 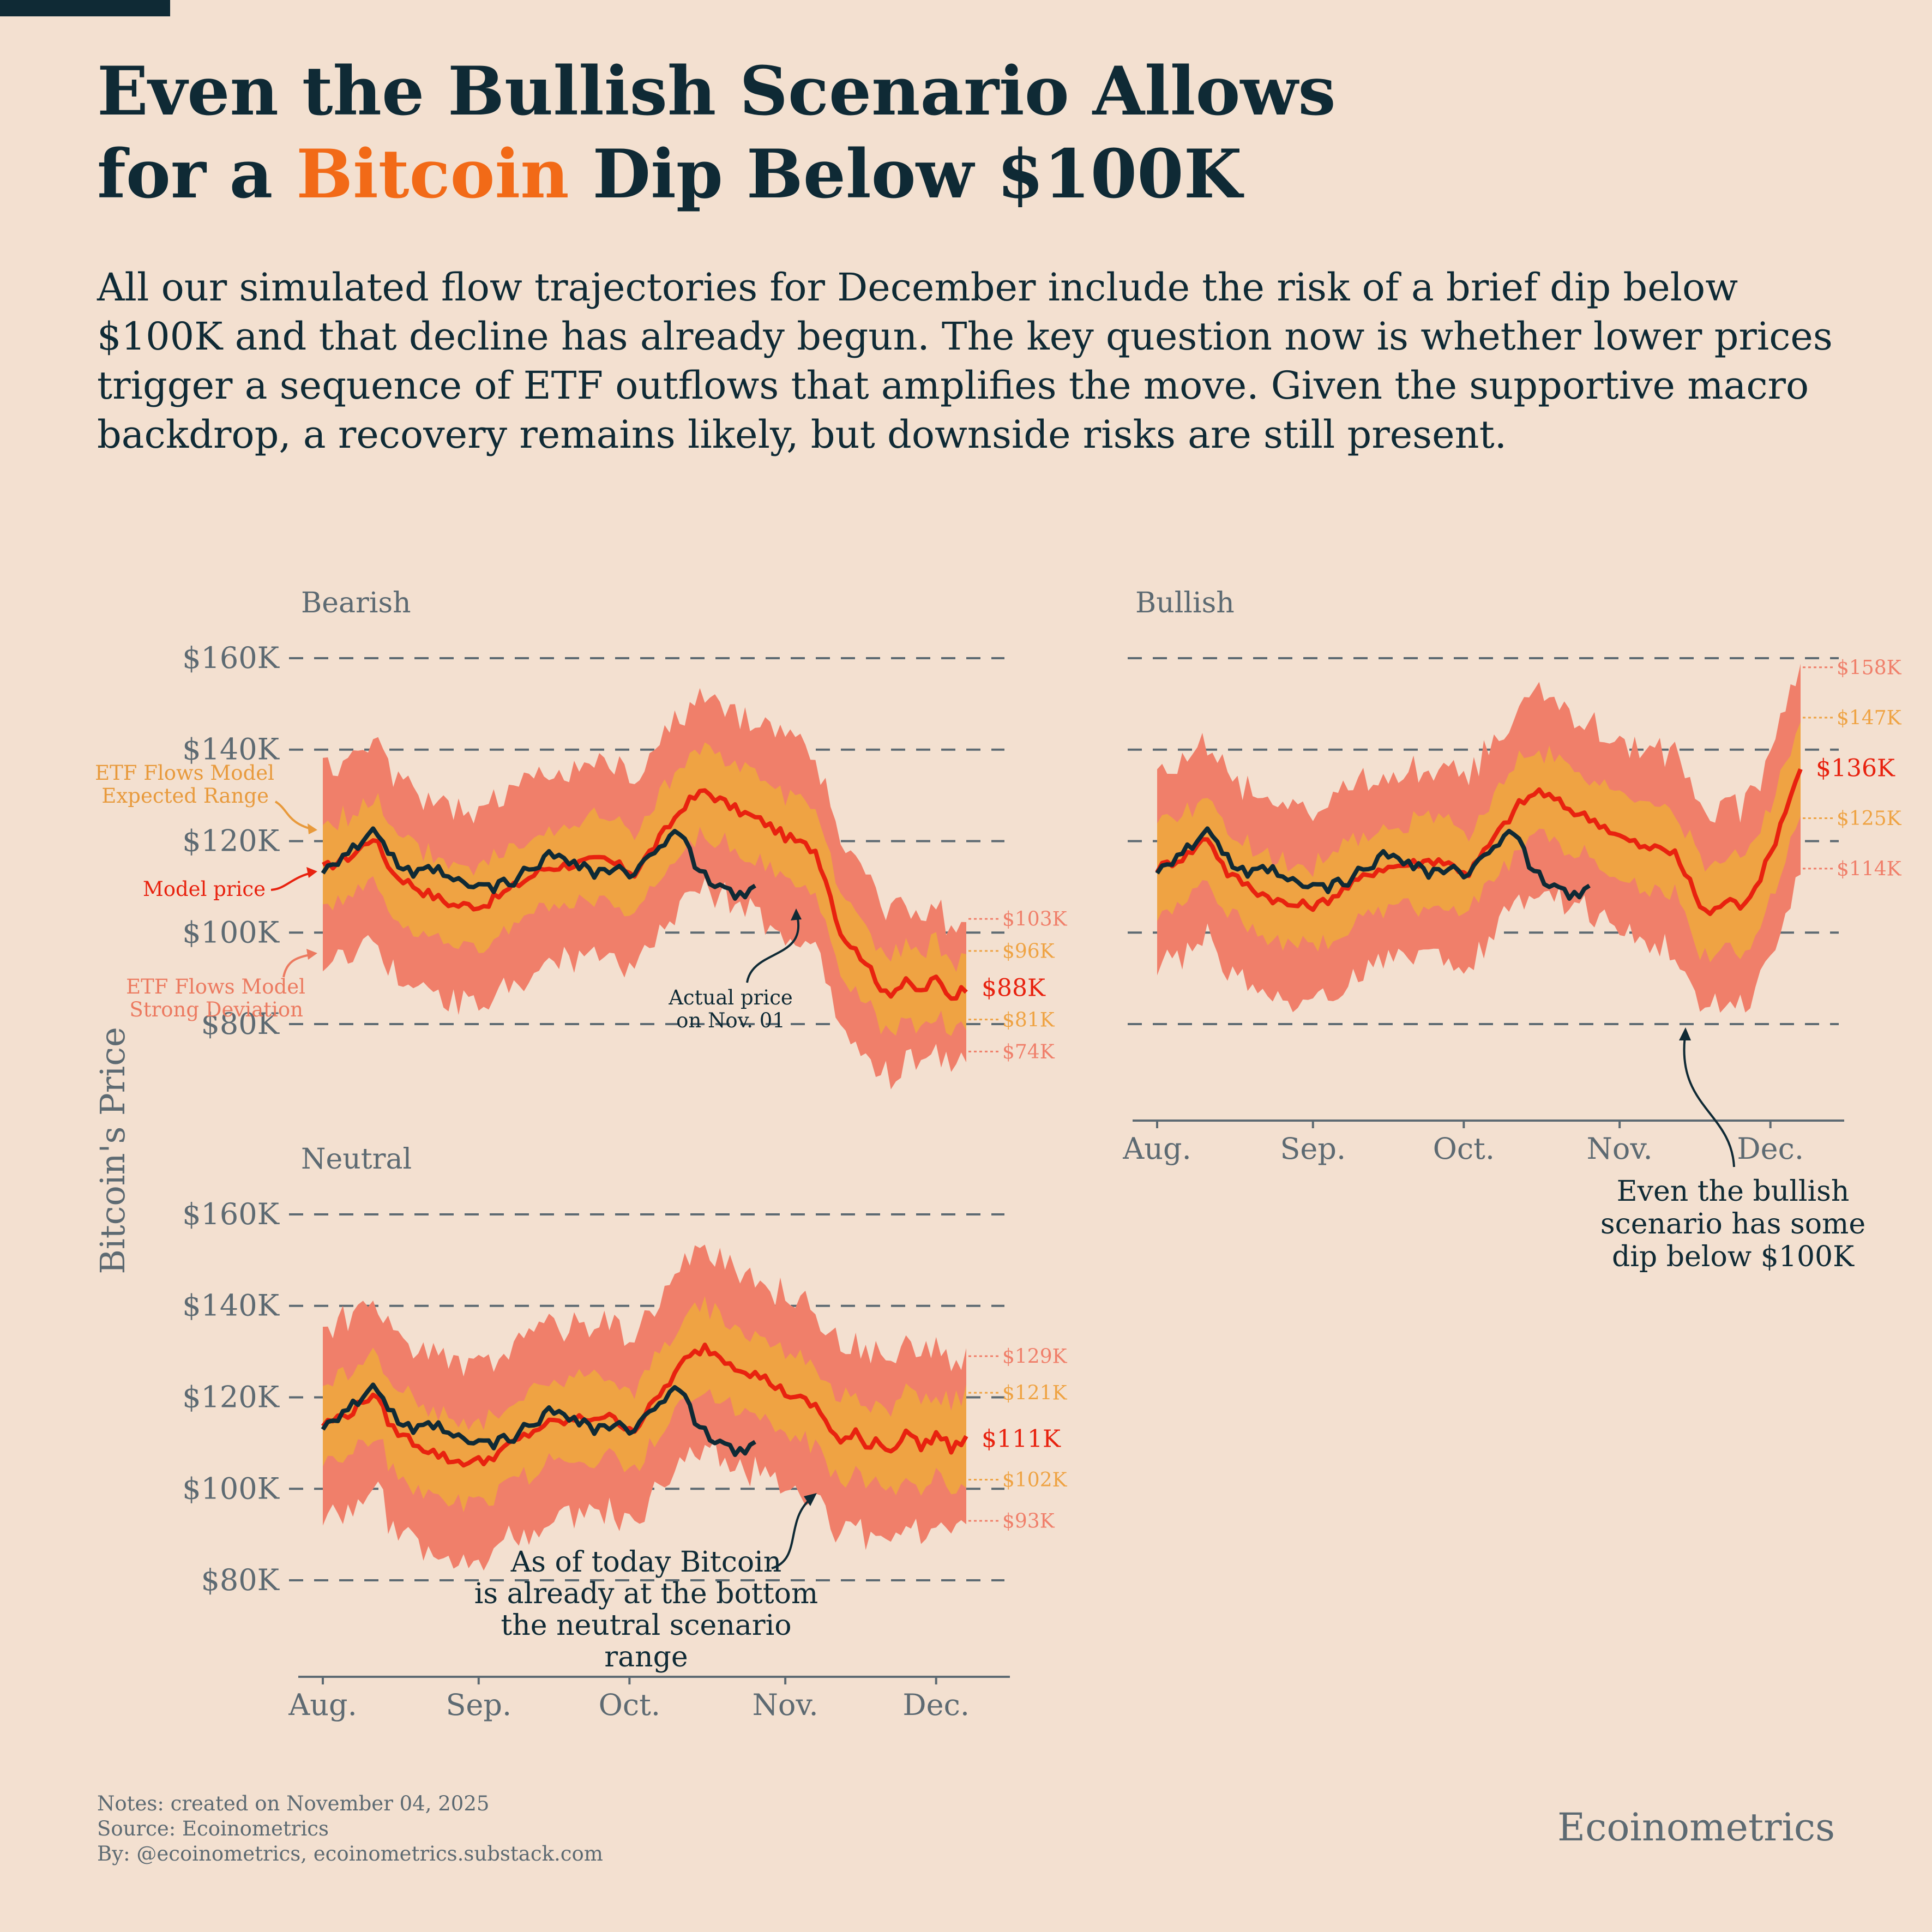 I want to click on neutral-note-1: As of today Bitcoin, so click(x=646, y=1562).